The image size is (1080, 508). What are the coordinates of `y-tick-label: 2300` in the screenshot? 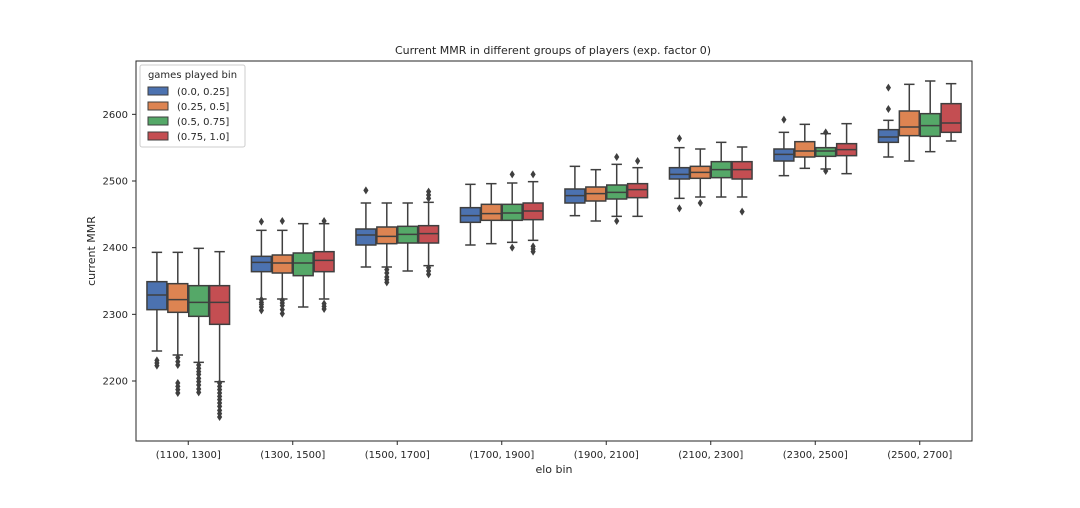 It's located at (115, 315).